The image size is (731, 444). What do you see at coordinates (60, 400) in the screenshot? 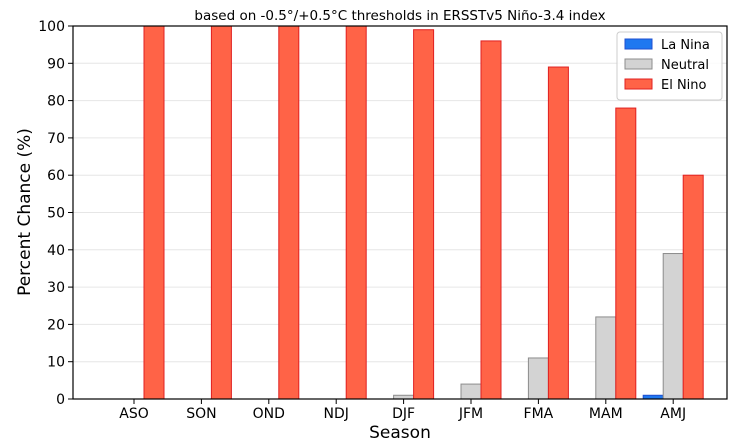
I see `y-tick-label: 0` at bounding box center [60, 400].